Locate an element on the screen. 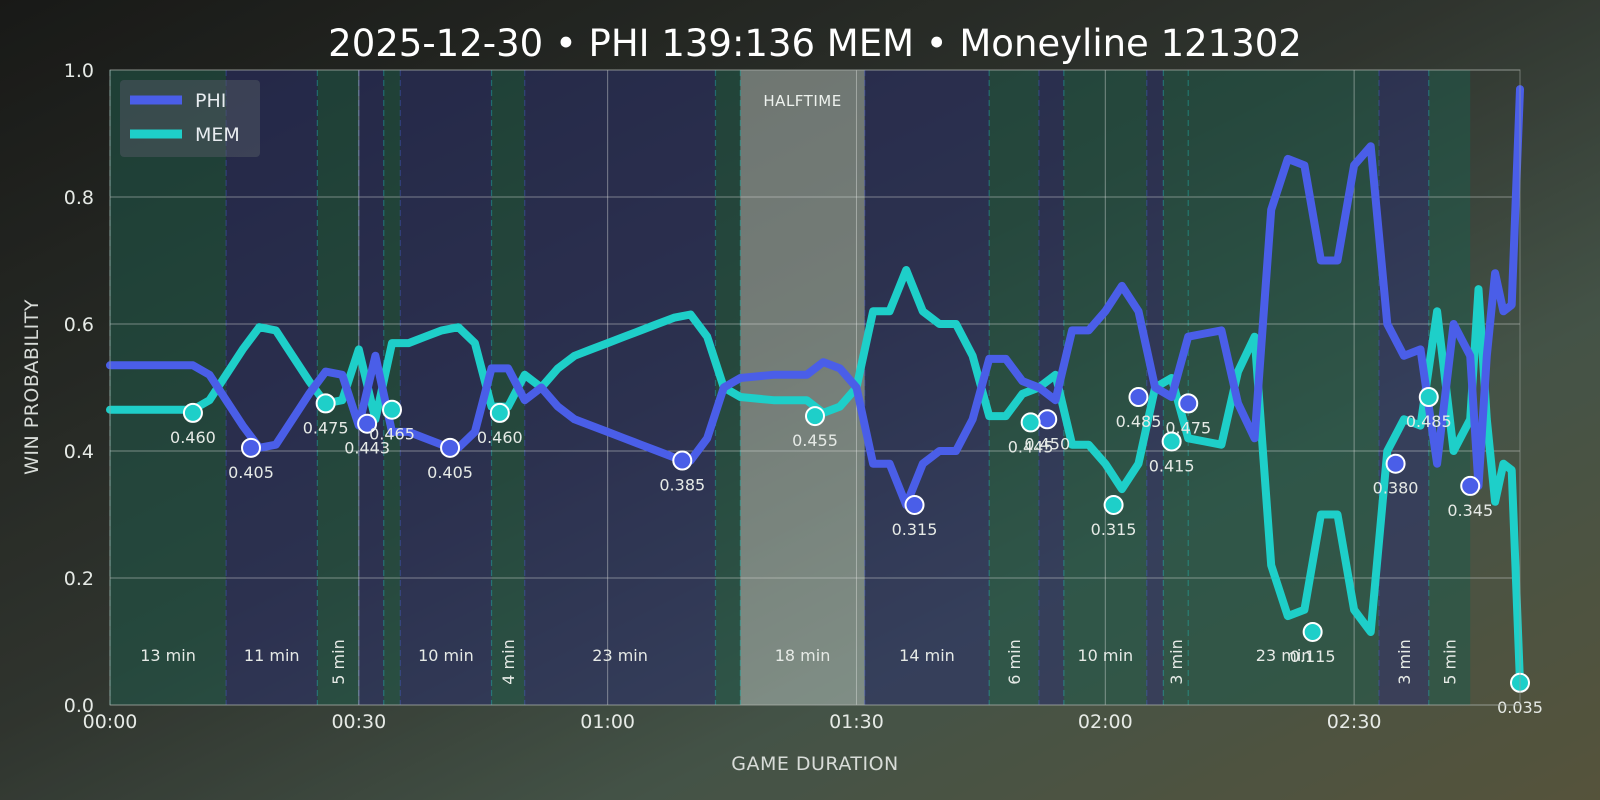 The image size is (1600, 800). x-axis-label: GAME DURATION is located at coordinates (815, 764).